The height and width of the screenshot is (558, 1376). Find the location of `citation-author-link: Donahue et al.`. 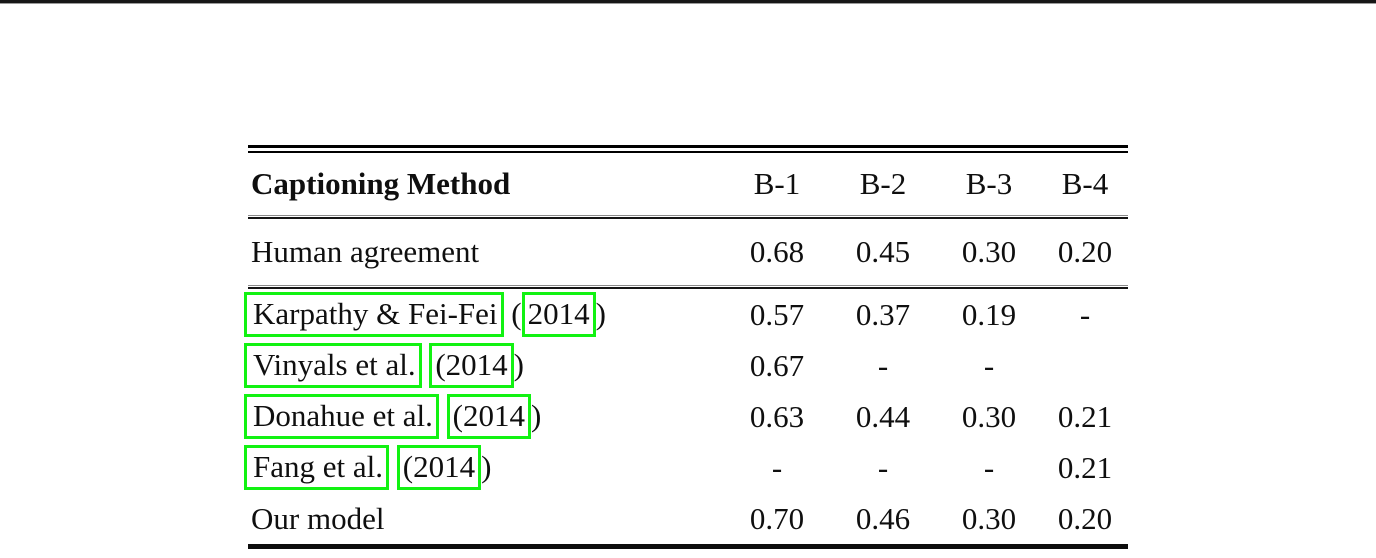

citation-author-link: Donahue et al. is located at coordinates (341, 416).